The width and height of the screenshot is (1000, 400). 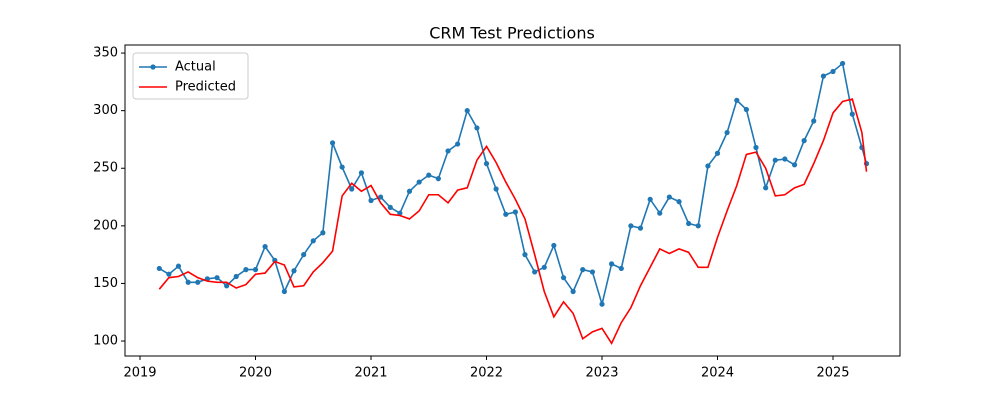 What do you see at coordinates (105, 110) in the screenshot?
I see `y-tick-label: 300` at bounding box center [105, 110].